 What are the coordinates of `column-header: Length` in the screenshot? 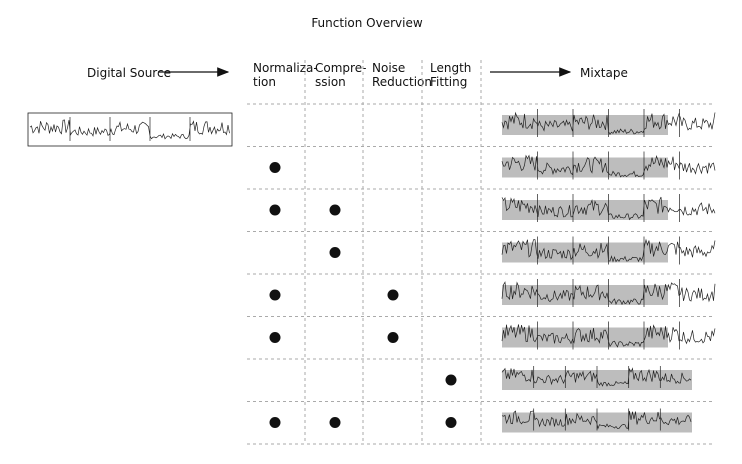 It's located at (450, 68).